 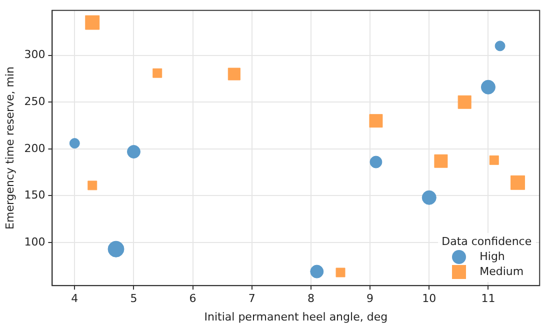 What do you see at coordinates (370, 299) in the screenshot?
I see `x-tick-label: 9` at bounding box center [370, 299].